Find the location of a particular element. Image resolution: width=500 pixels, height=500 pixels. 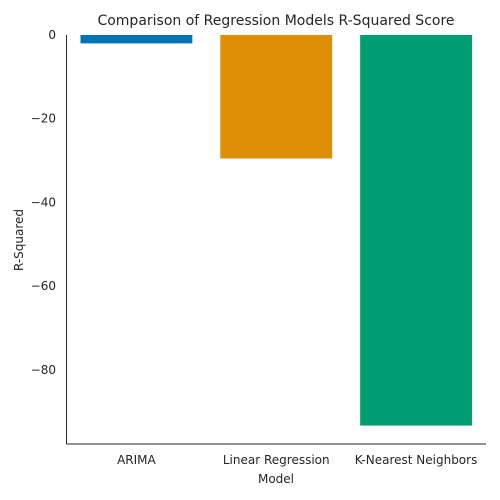

y-axis-label: R-Squared is located at coordinates (19, 240).